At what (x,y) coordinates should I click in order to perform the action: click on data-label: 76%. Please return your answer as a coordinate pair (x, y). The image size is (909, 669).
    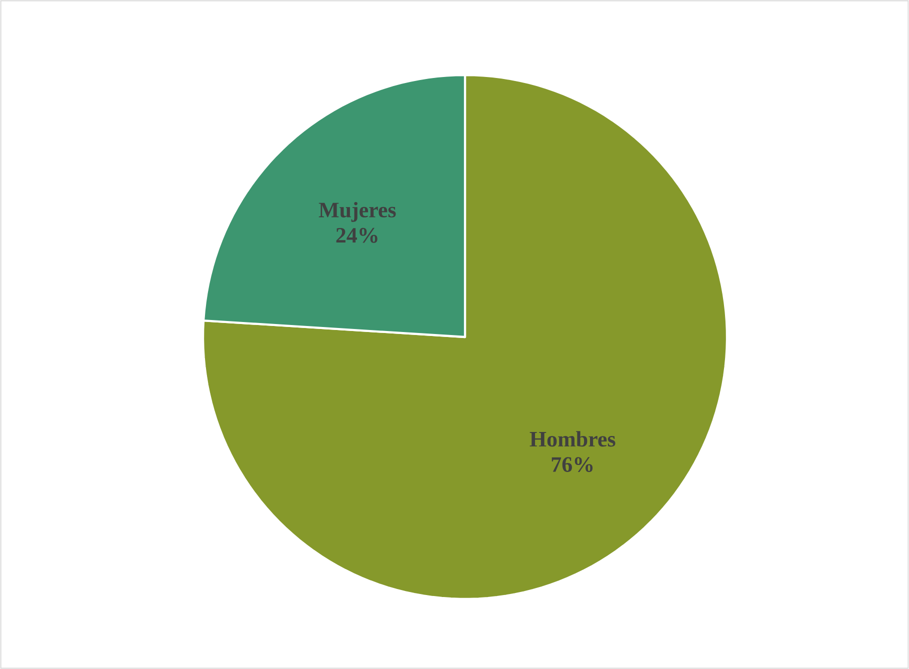
    Looking at the image, I should click on (572, 464).